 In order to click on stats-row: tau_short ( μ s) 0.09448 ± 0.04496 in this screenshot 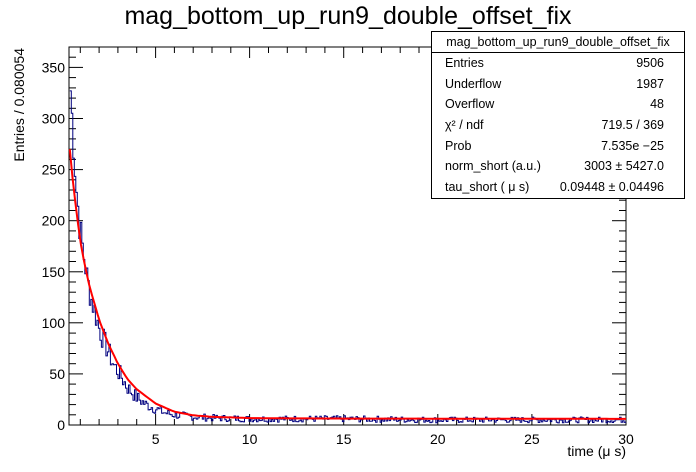, I will do `click(558, 187)`.